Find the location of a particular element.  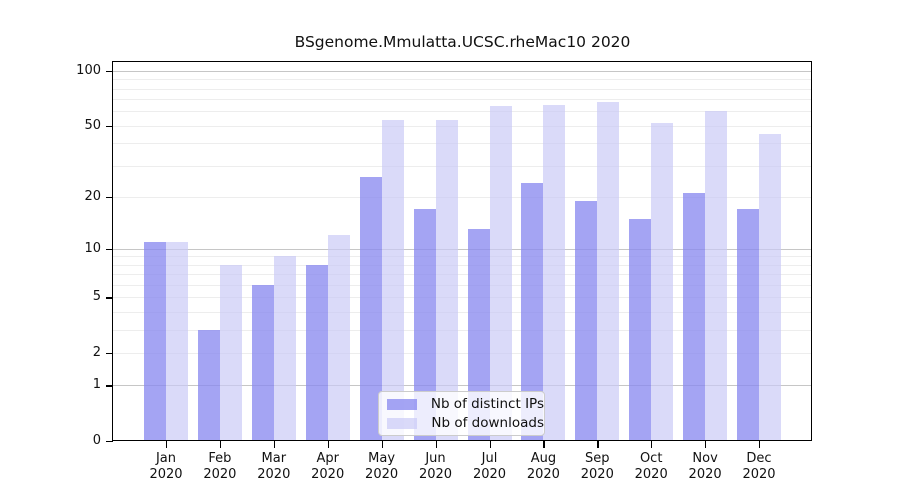

bar-distinct-ips-jan is located at coordinates (155, 341).